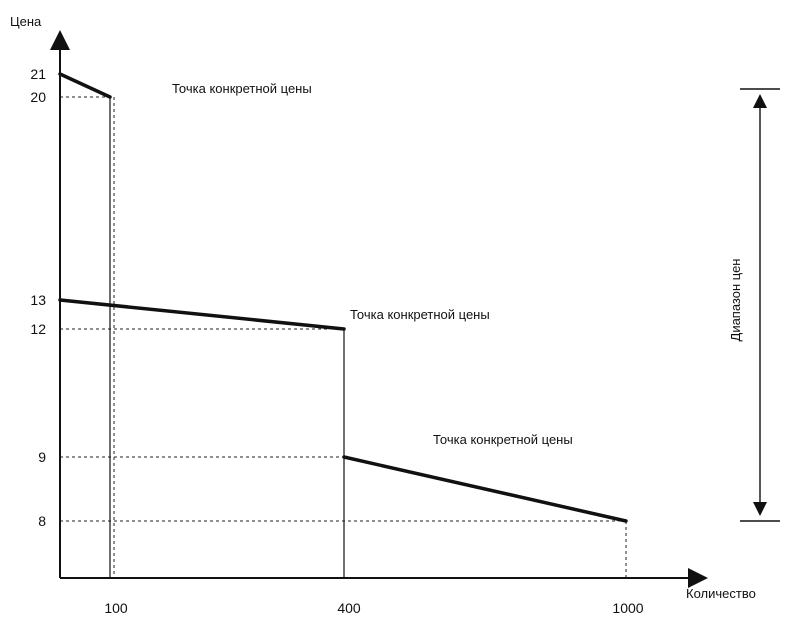 The height and width of the screenshot is (630, 807). Describe the element at coordinates (38, 300) in the screenshot. I see `y-tick-label-13: 13` at that location.